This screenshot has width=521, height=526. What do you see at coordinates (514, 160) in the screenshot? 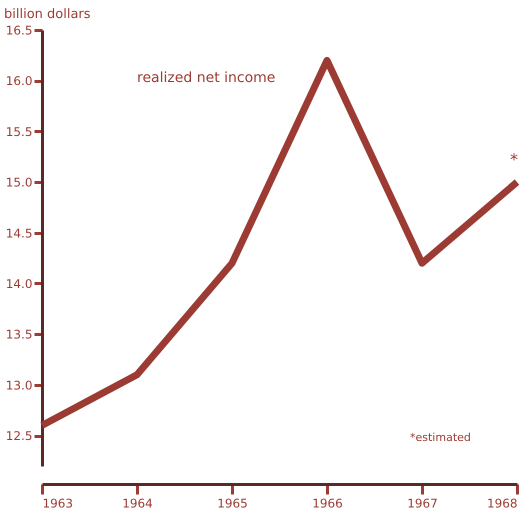
I see `annotation: *` at bounding box center [514, 160].